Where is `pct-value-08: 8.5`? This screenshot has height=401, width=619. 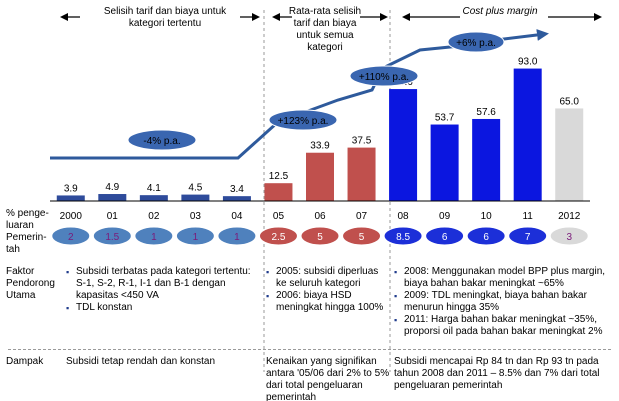 pct-value-08: 8.5 is located at coordinates (403, 237).